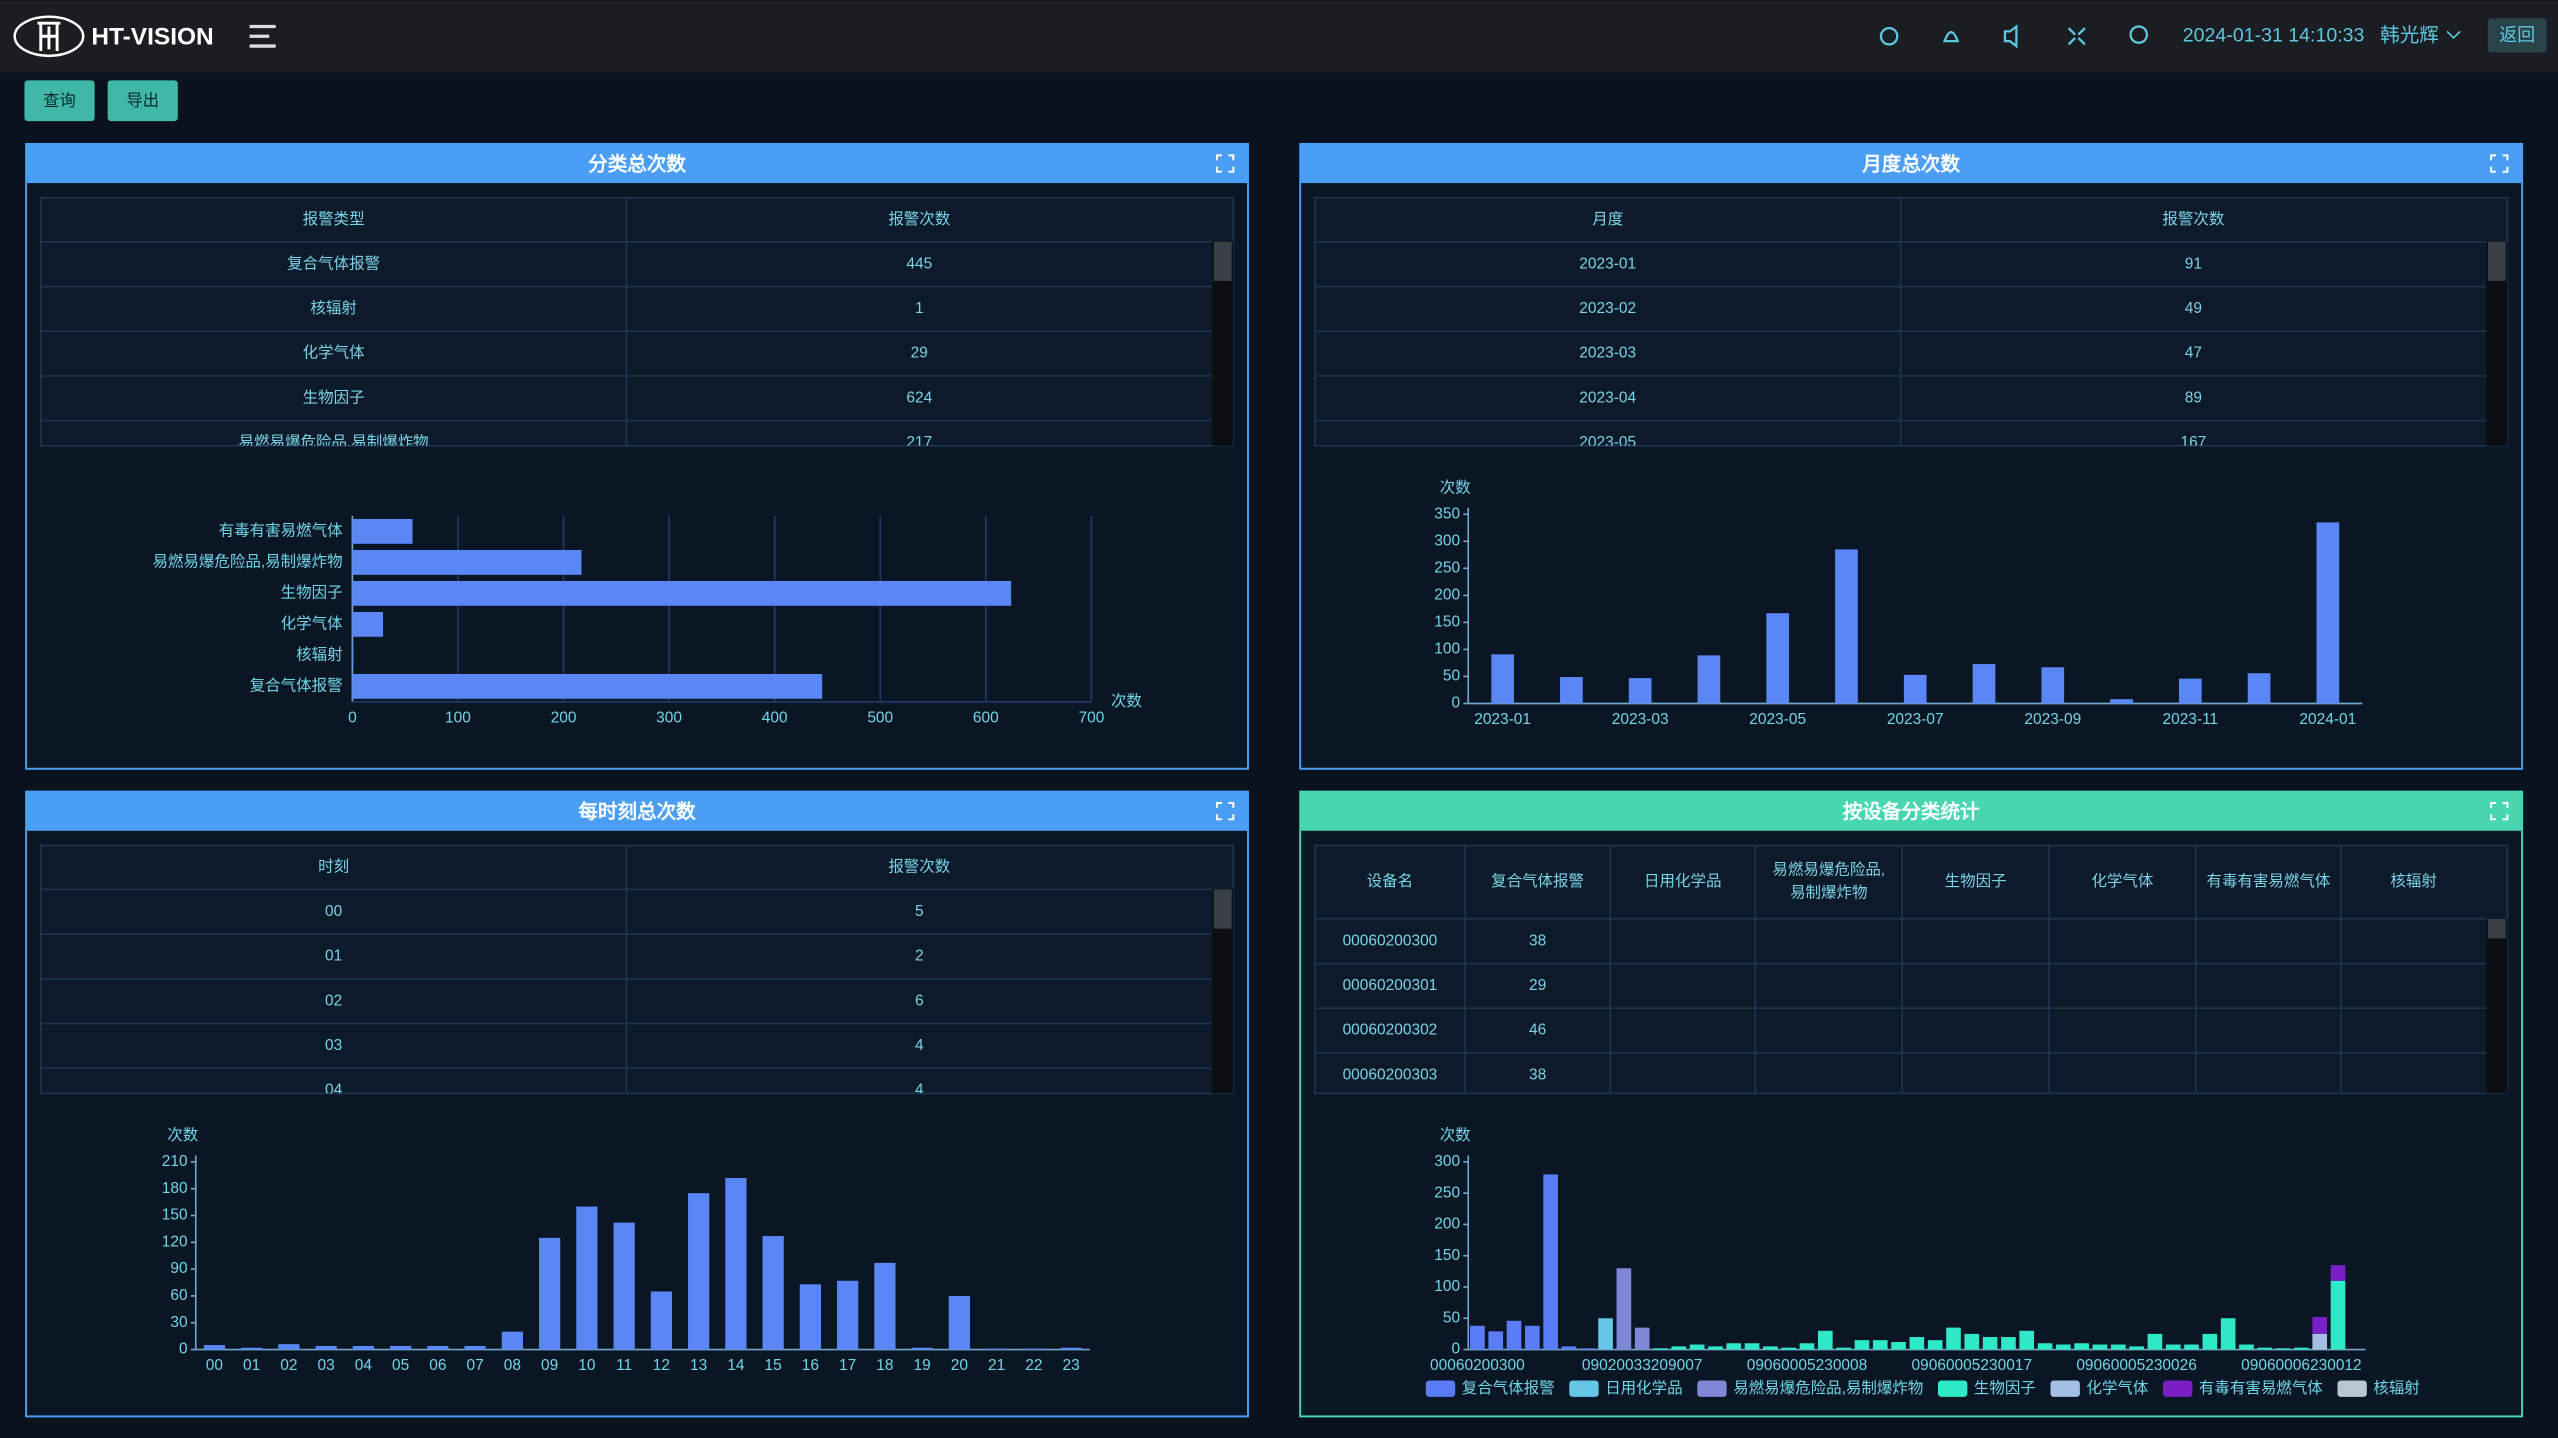  Describe the element at coordinates (1643, 1388) in the screenshot. I see `legend-label: 日用化学品` at that location.